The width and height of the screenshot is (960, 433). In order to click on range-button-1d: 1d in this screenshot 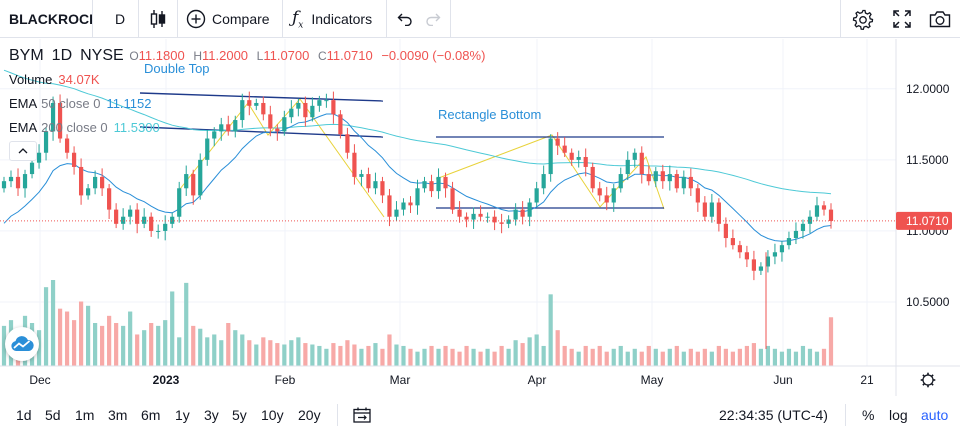, I will do `click(24, 414)`.